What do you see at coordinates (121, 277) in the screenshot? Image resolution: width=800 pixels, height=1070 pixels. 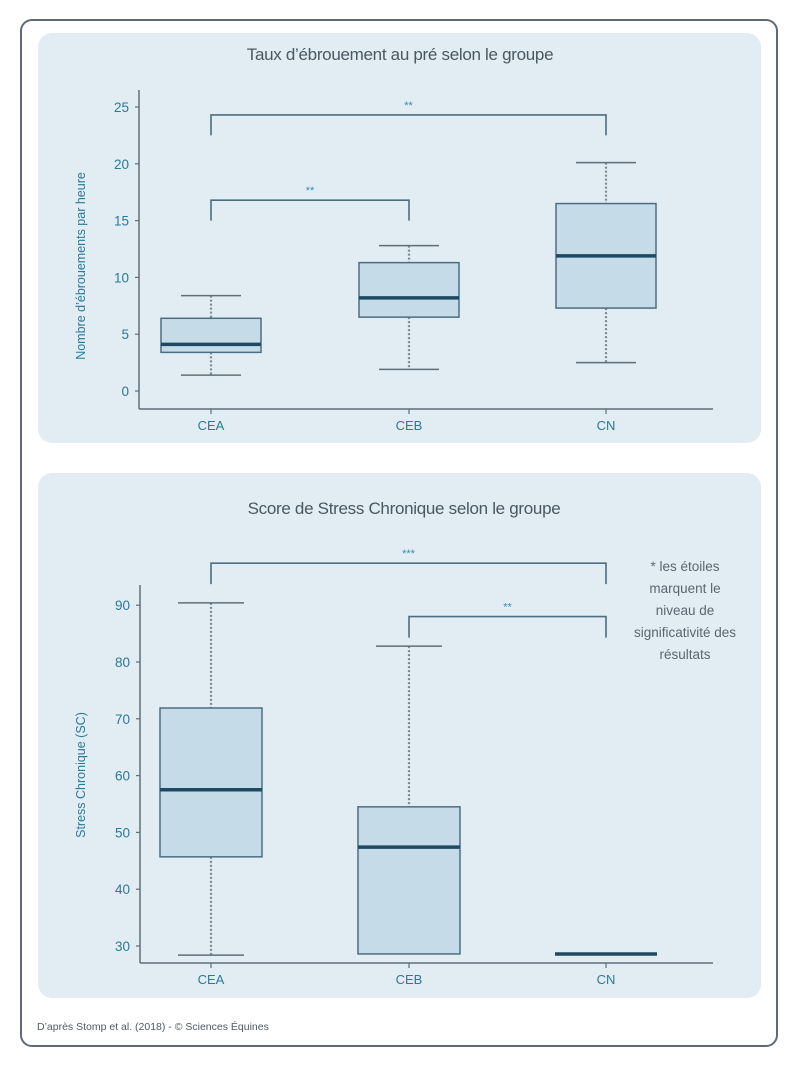 I see `y-tick-label: 10` at bounding box center [121, 277].